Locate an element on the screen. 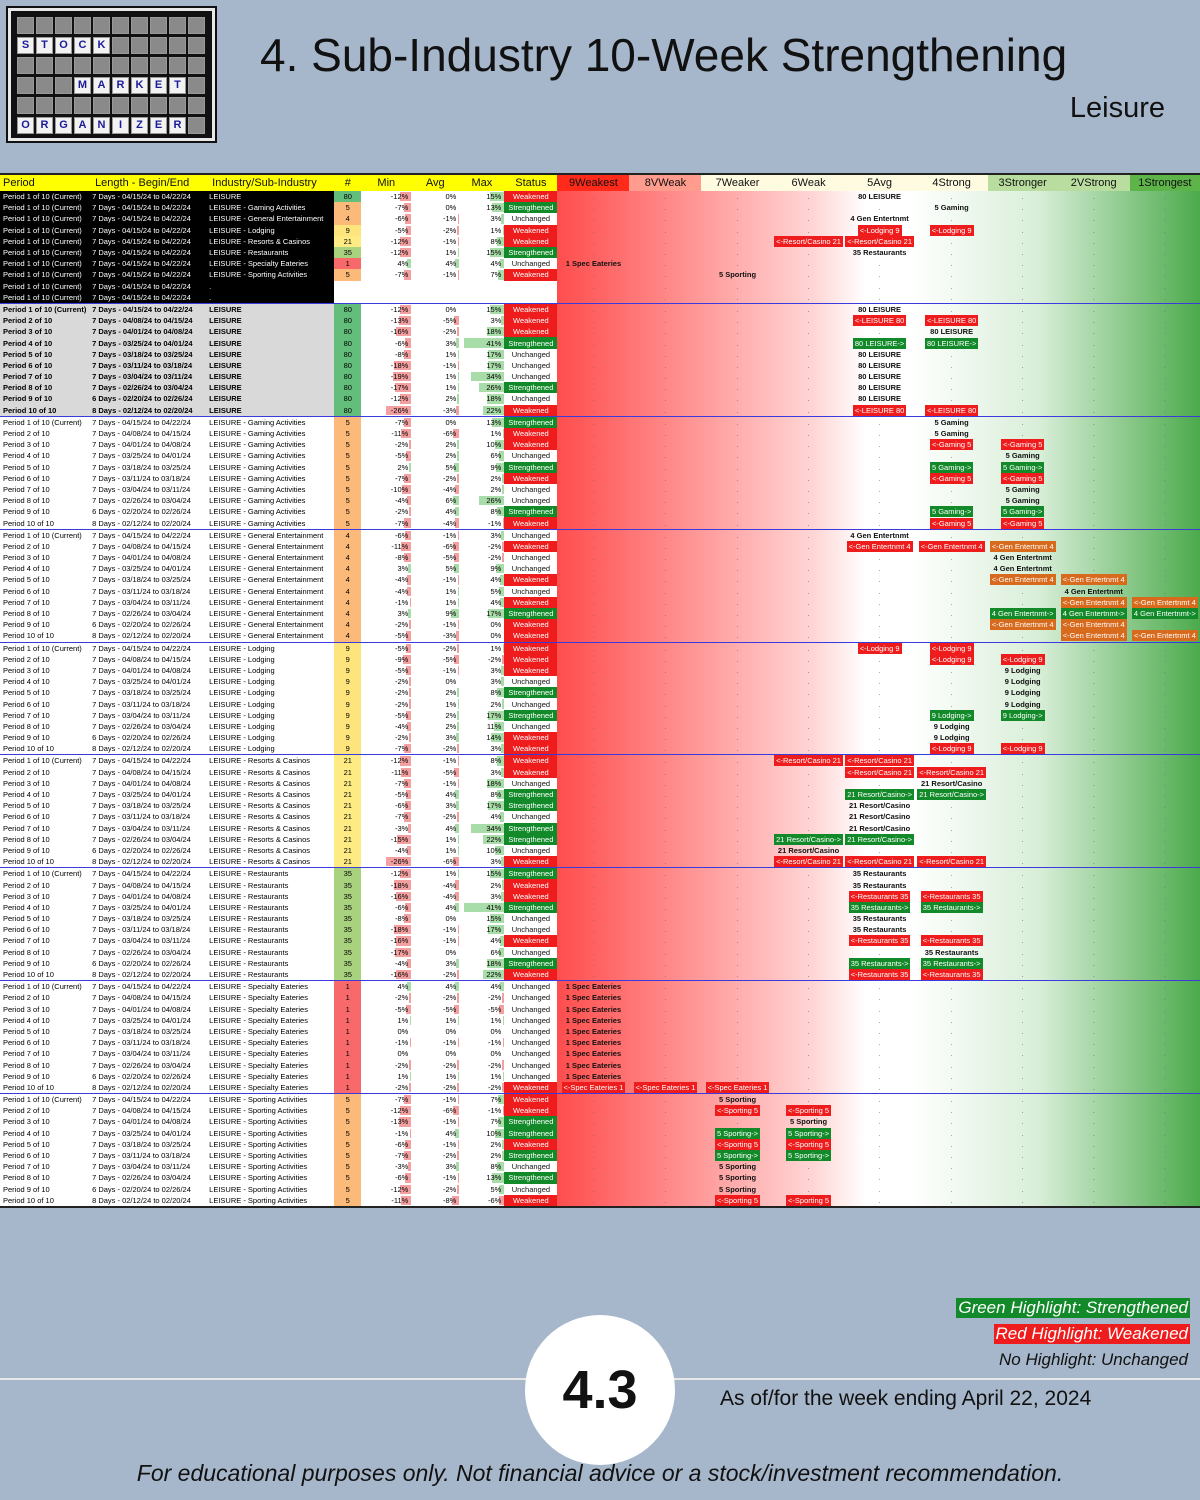 The height and width of the screenshot is (1500, 1200). value-text: -12% is located at coordinates (399, 874).